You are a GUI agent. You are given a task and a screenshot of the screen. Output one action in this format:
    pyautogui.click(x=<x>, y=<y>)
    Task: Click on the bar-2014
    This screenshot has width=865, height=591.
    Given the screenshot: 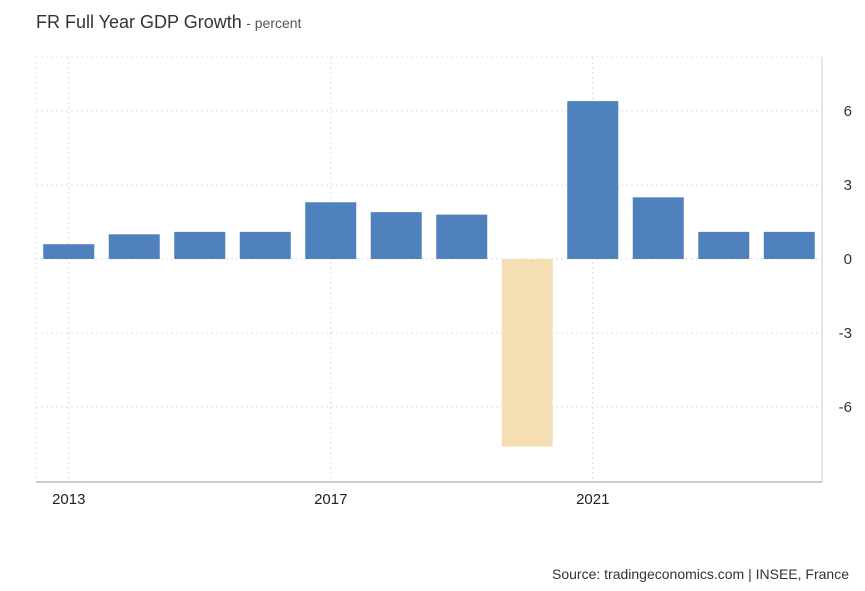 What is the action you would take?
    pyautogui.click(x=134, y=246)
    